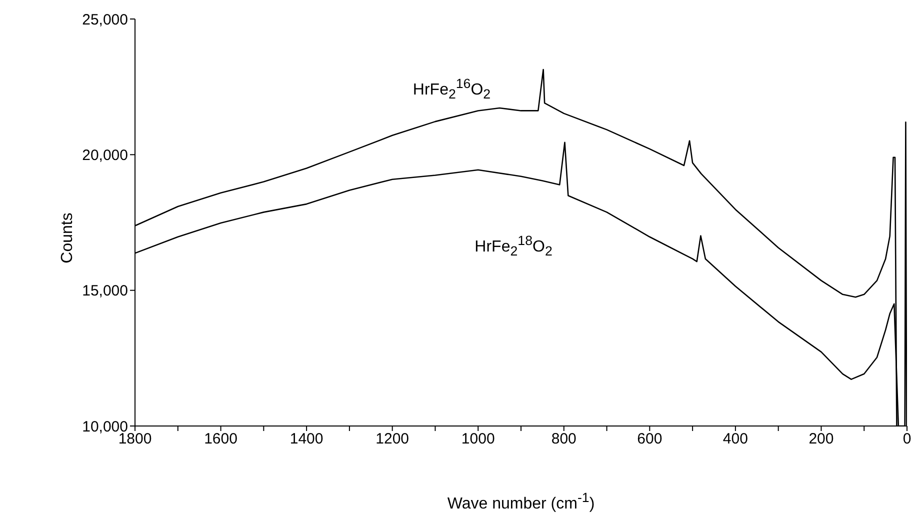 The height and width of the screenshot is (524, 923). I want to click on y-tick-label: 20,000, so click(105, 155).